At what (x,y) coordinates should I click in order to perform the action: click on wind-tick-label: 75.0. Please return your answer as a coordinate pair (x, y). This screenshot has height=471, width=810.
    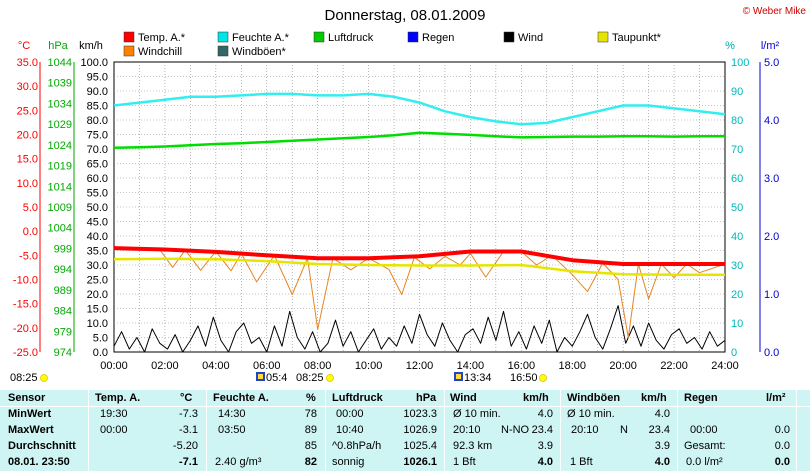
    Looking at the image, I should click on (97, 136).